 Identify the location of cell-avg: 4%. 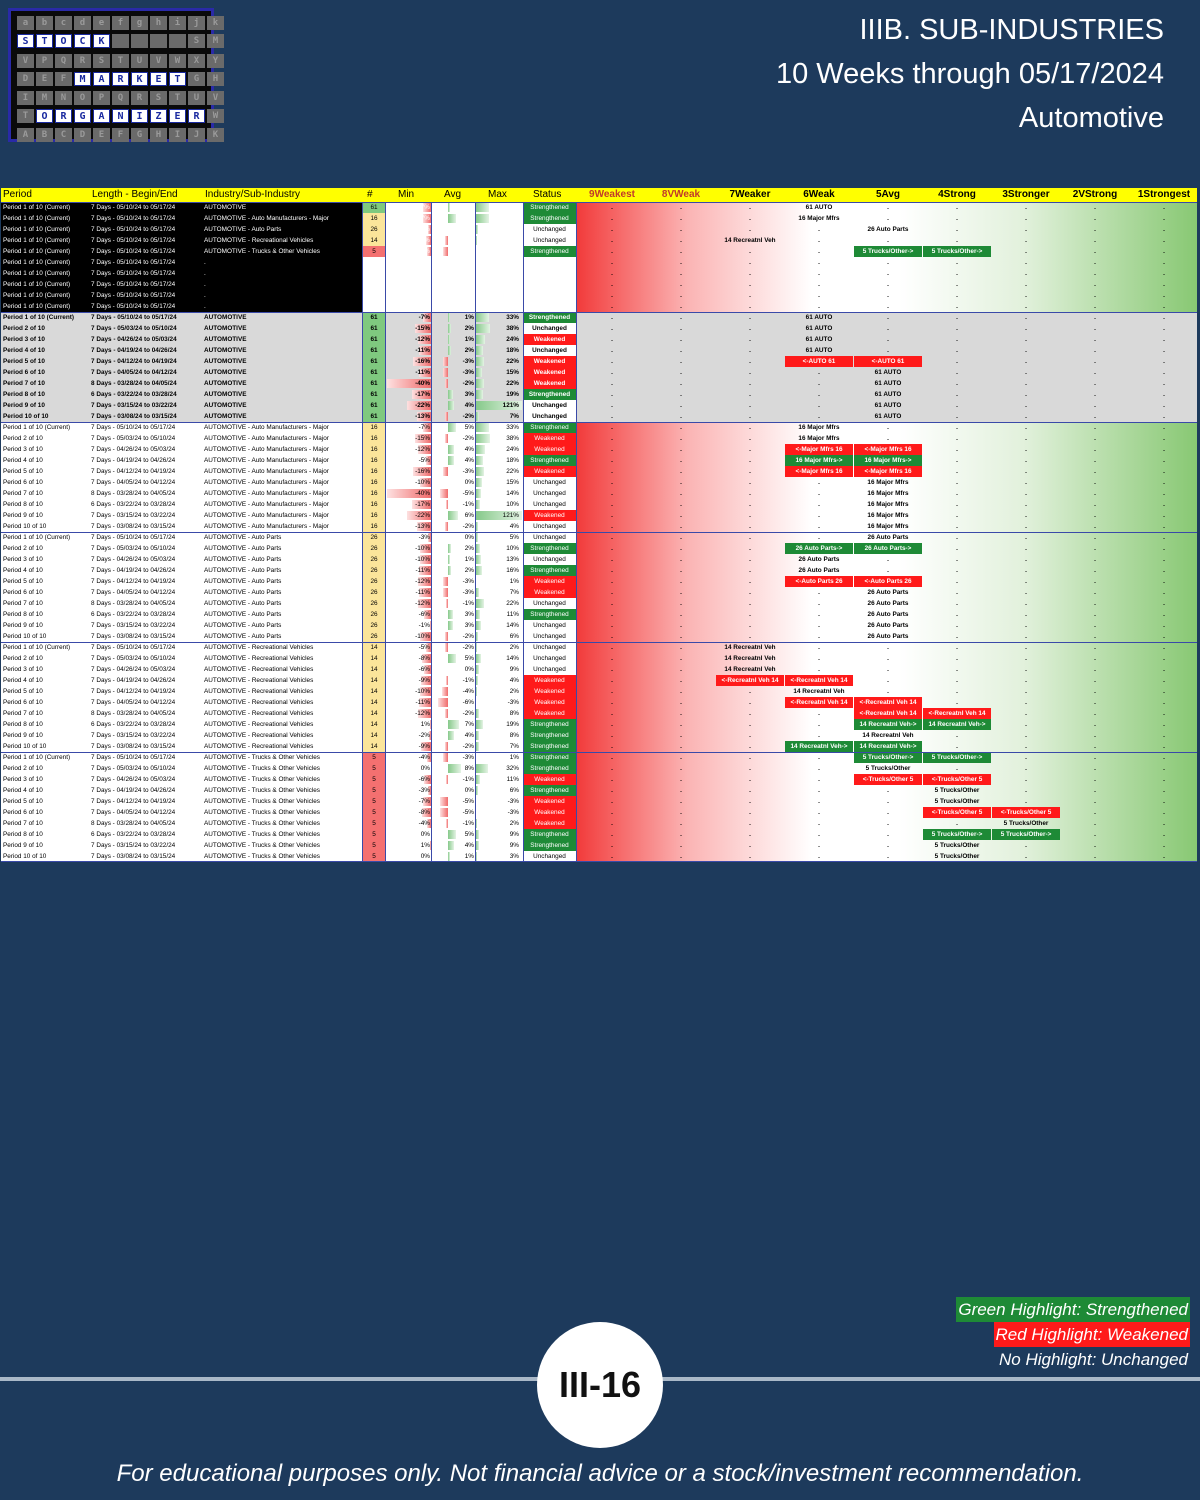
(469, 460).